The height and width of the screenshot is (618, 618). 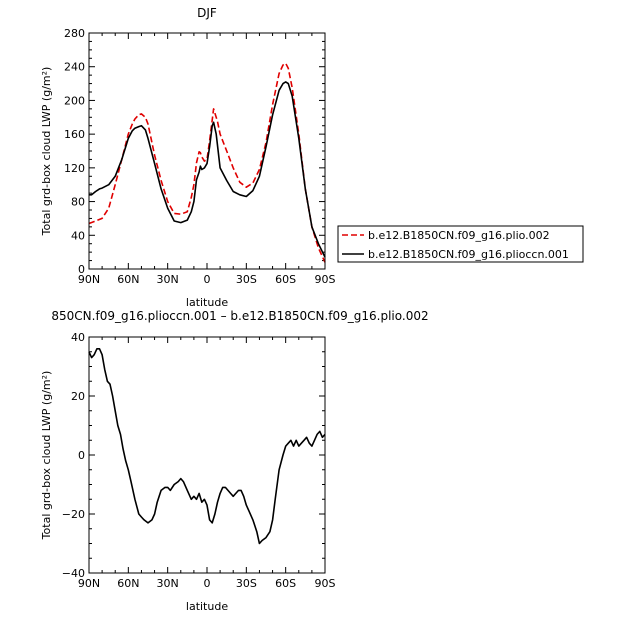 I want to click on legend-label: b.e12.B1850CN.f09_g16.plio.002, so click(x=459, y=235).